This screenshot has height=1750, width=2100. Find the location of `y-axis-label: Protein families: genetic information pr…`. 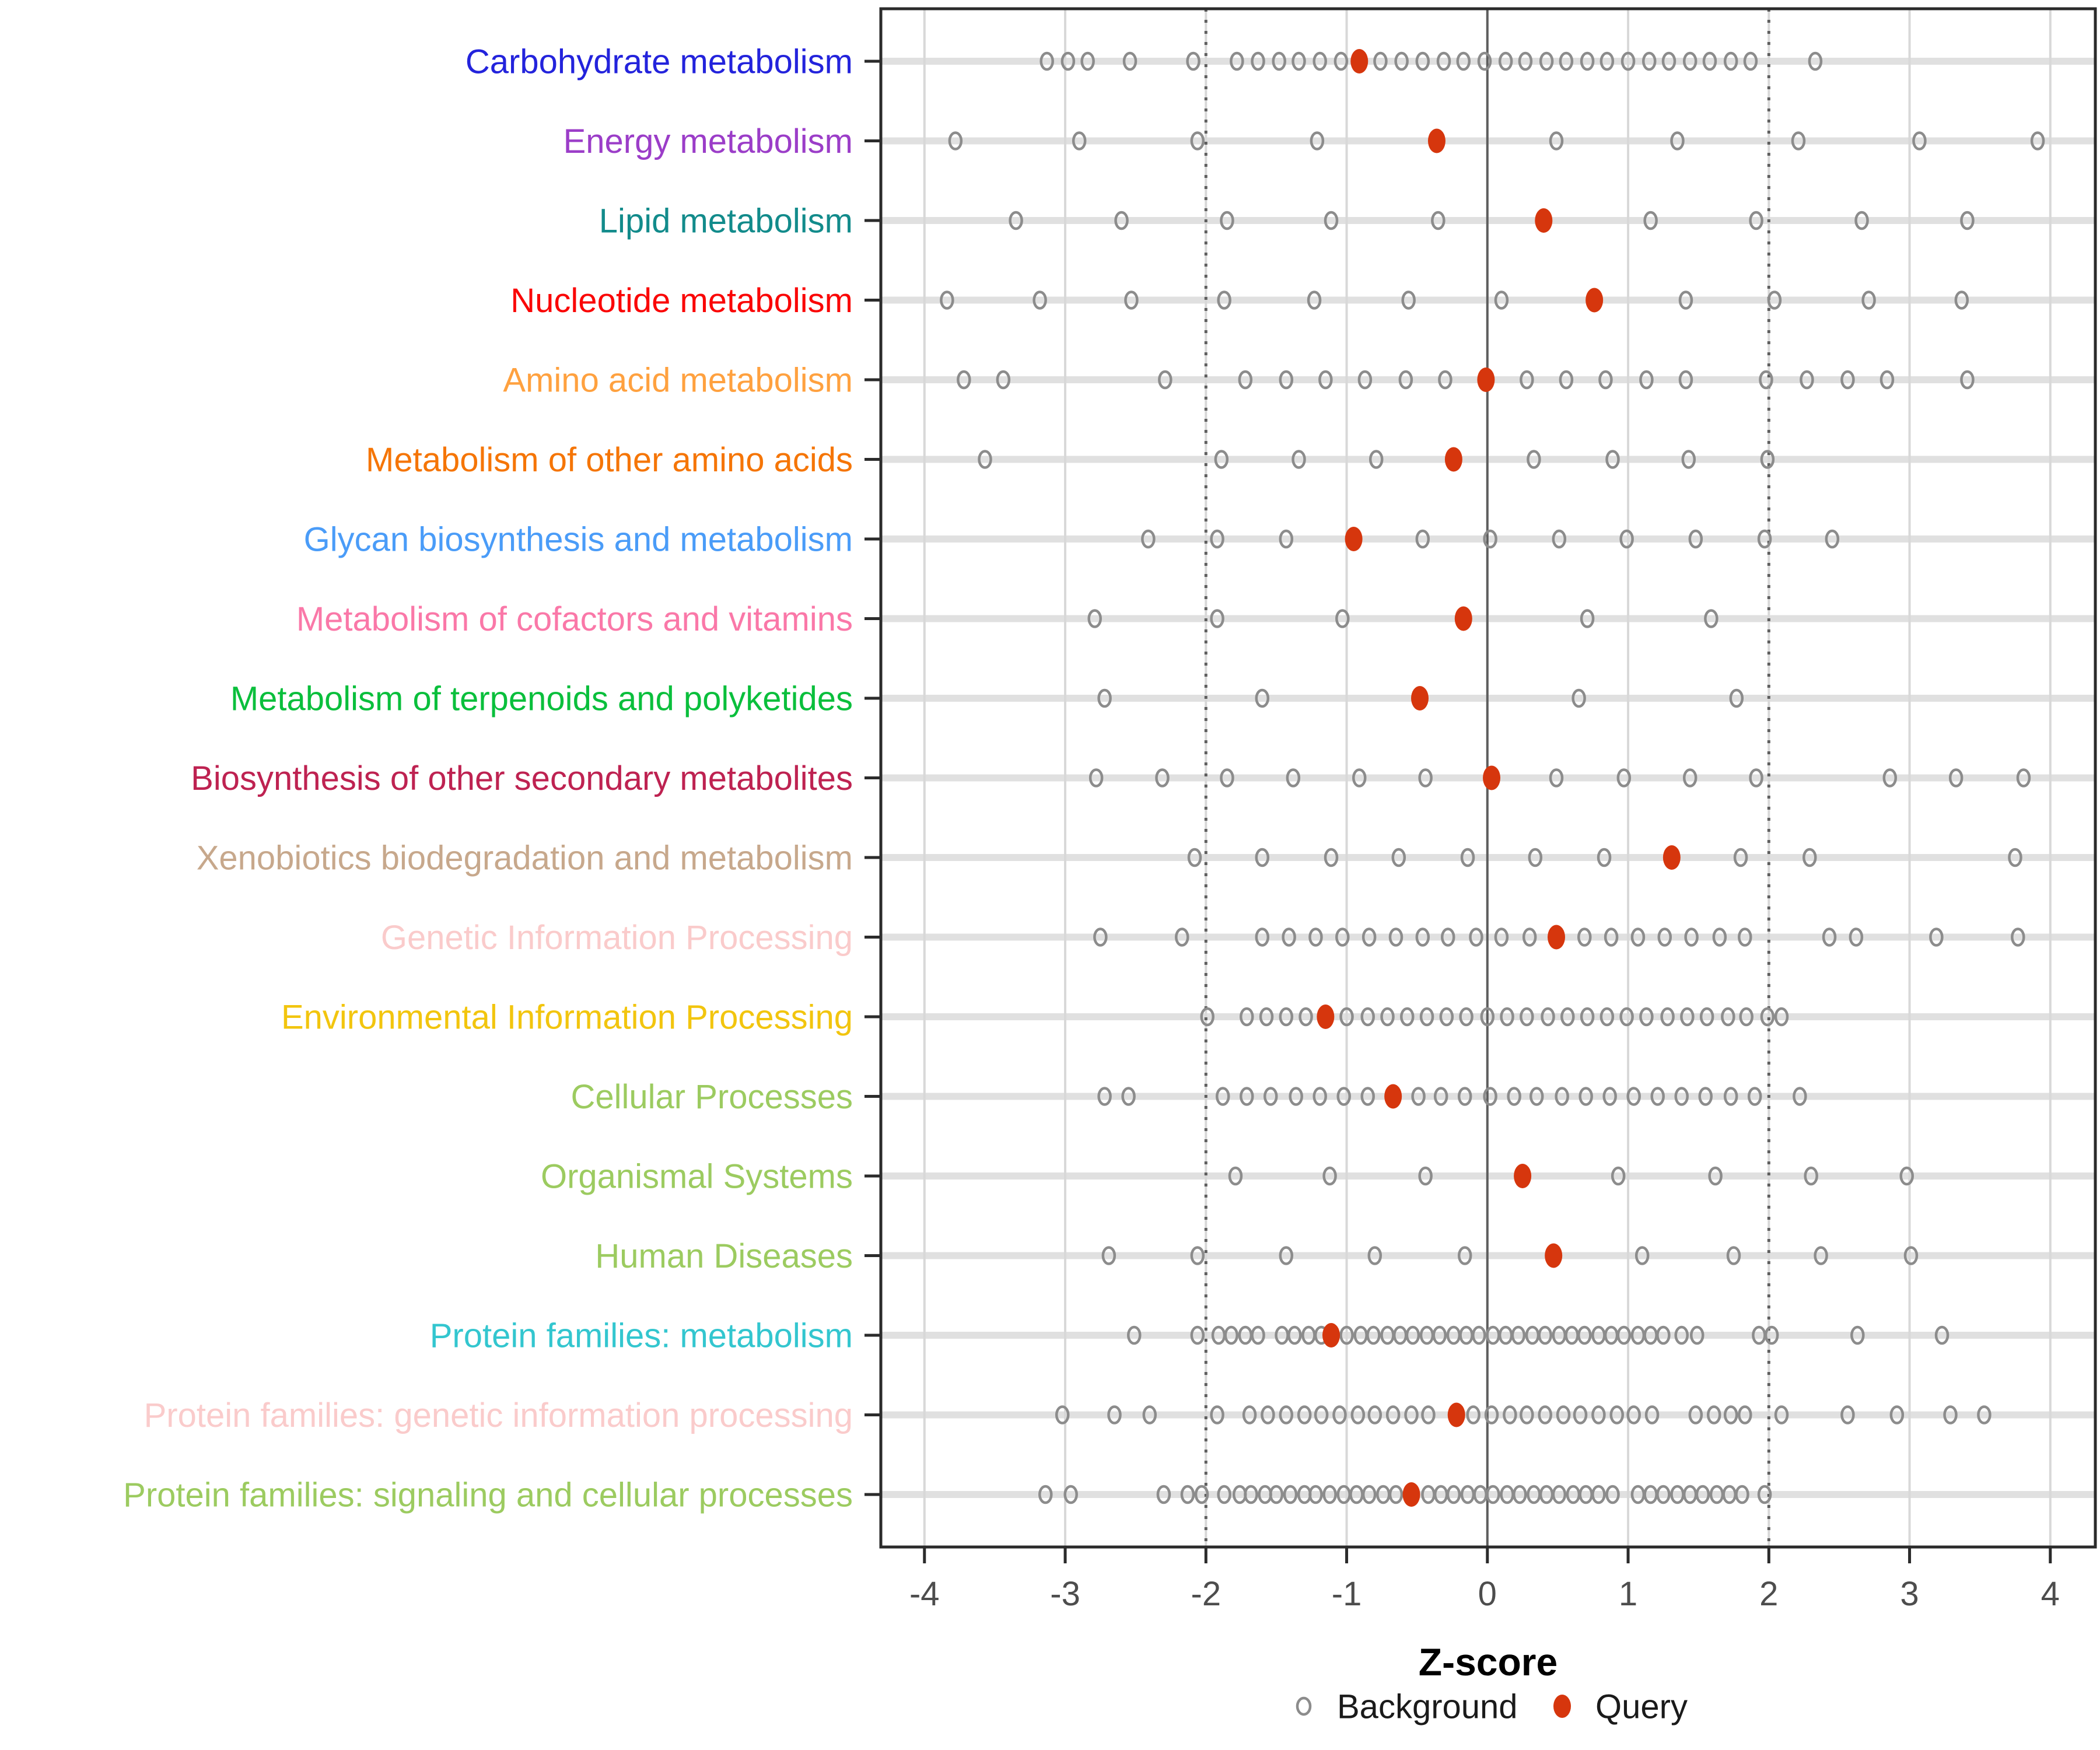

y-axis-label: Protein families: genetic information pr… is located at coordinates (498, 1415).